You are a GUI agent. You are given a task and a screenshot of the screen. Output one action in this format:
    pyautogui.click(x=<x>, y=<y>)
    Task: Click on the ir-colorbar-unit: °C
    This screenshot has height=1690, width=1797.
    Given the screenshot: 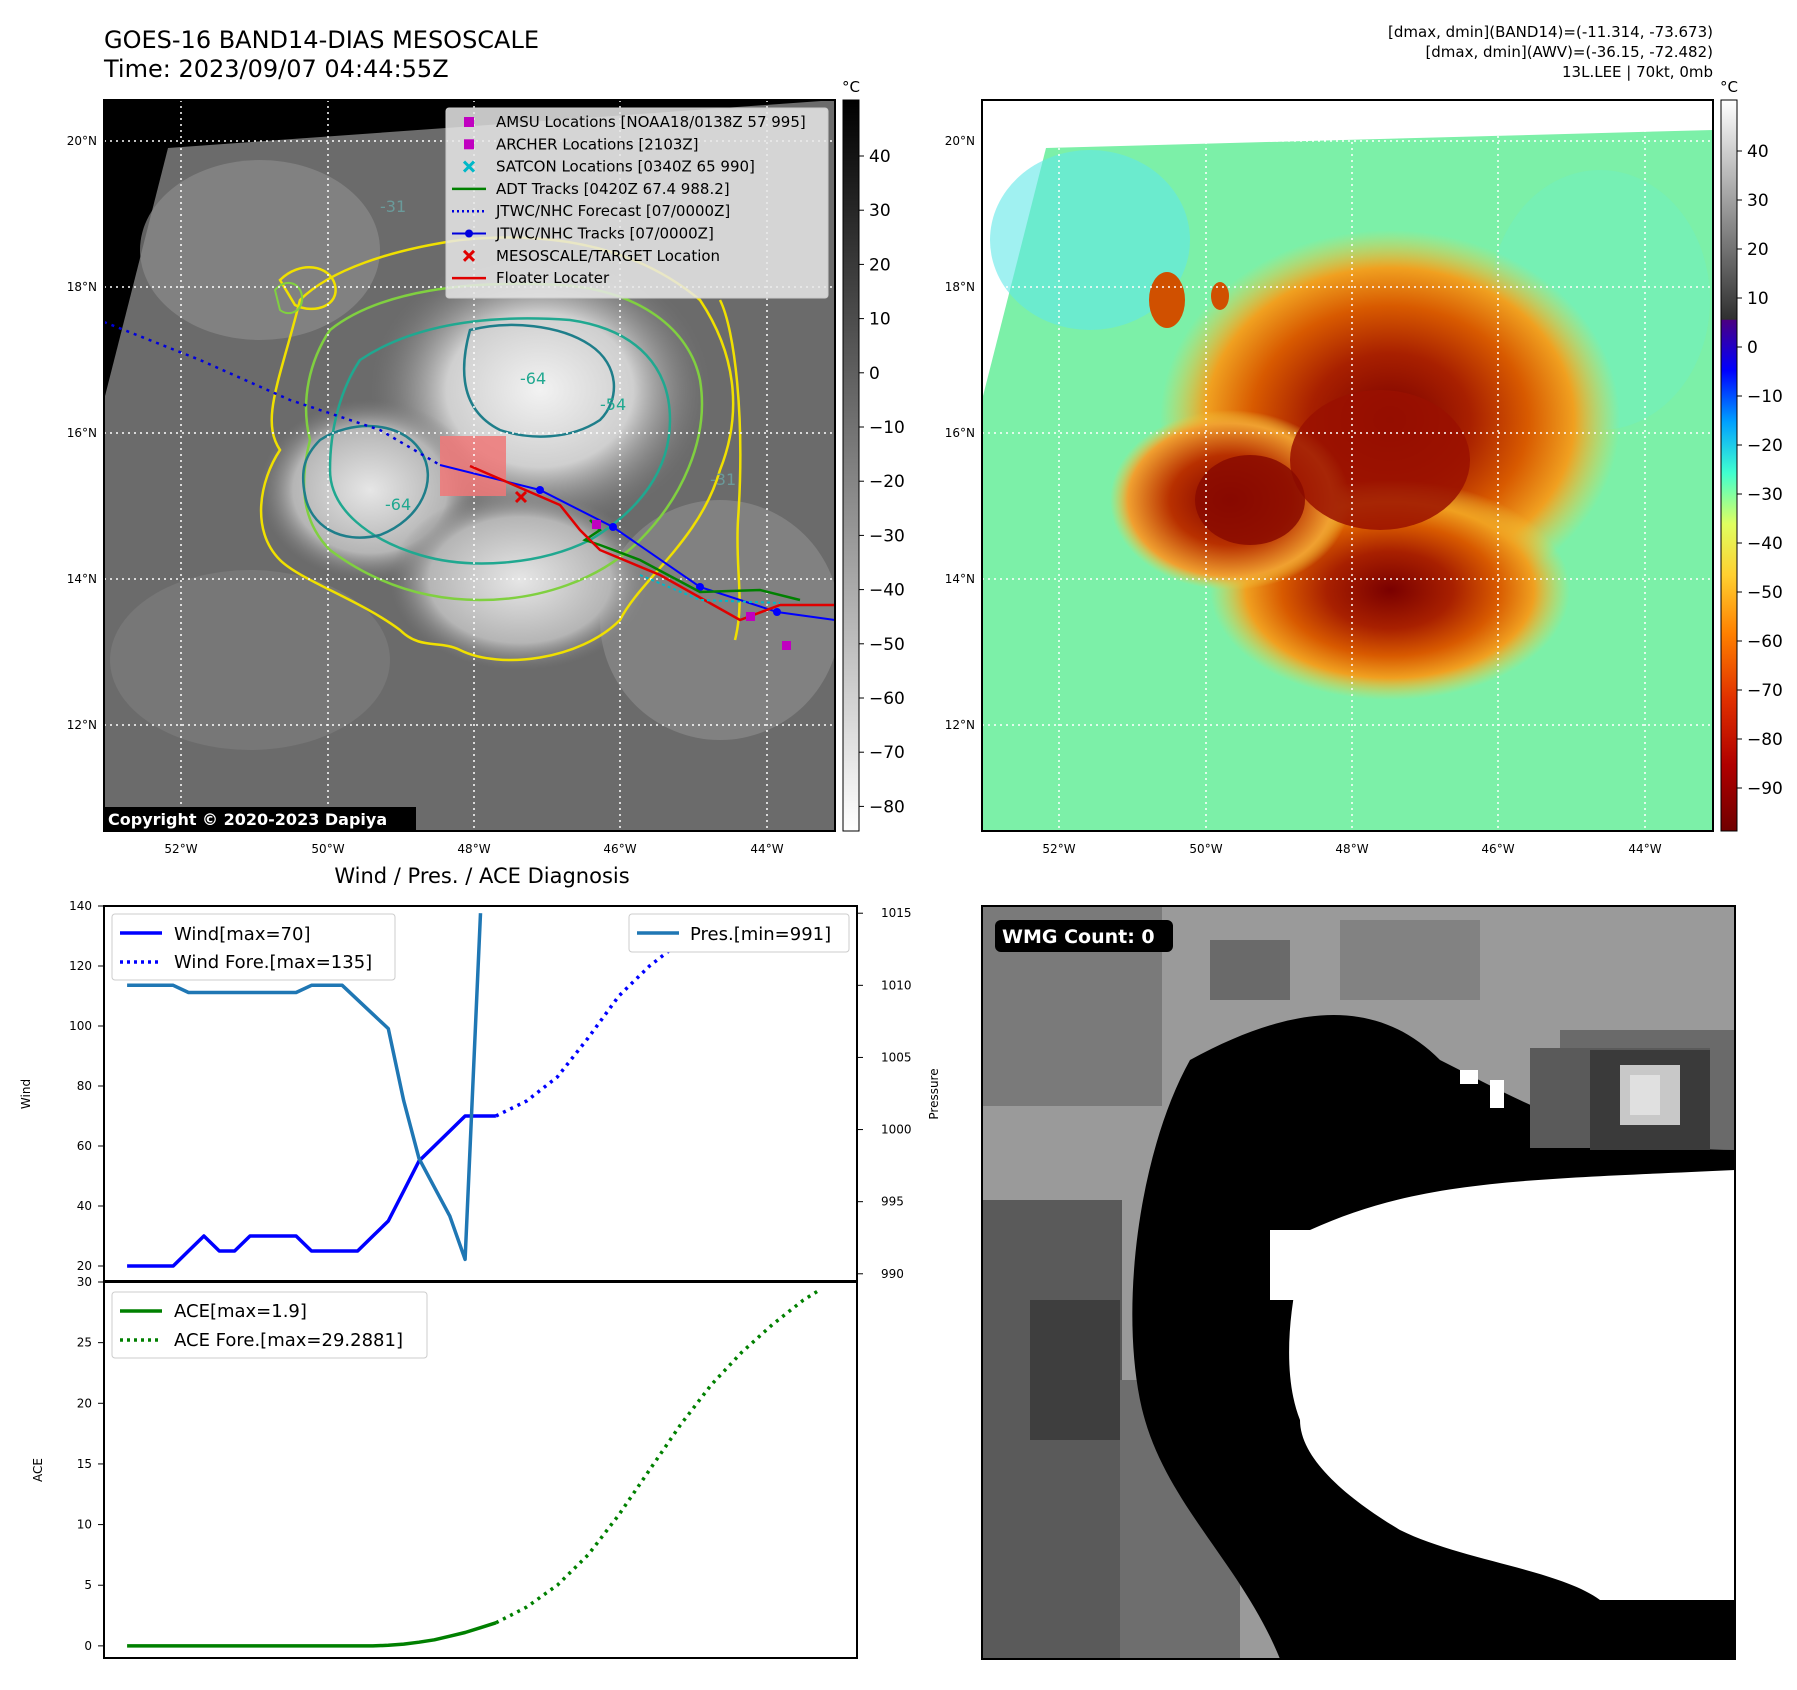 What is the action you would take?
    pyautogui.click(x=851, y=87)
    